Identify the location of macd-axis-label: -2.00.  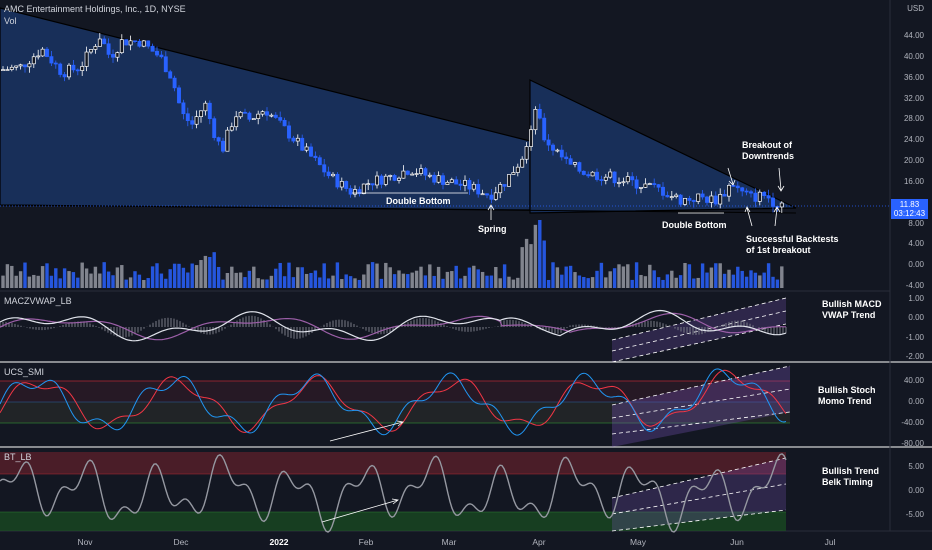
(914, 356).